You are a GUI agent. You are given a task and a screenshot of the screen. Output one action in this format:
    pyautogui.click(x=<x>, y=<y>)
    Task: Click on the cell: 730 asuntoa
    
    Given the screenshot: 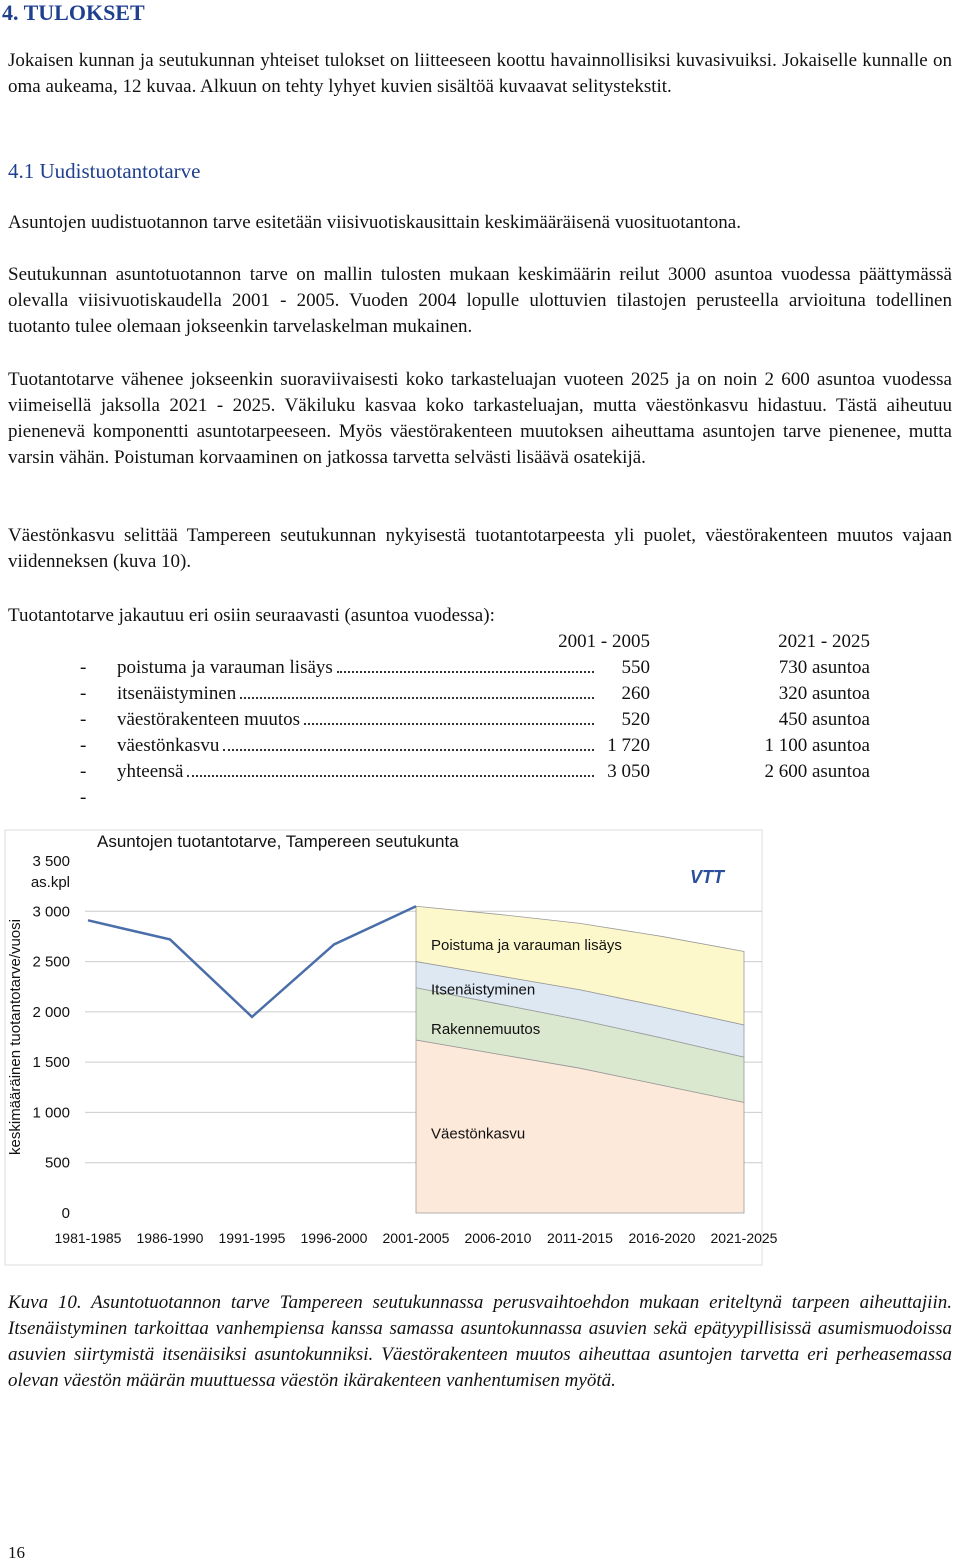 What is the action you would take?
    pyautogui.click(x=824, y=667)
    